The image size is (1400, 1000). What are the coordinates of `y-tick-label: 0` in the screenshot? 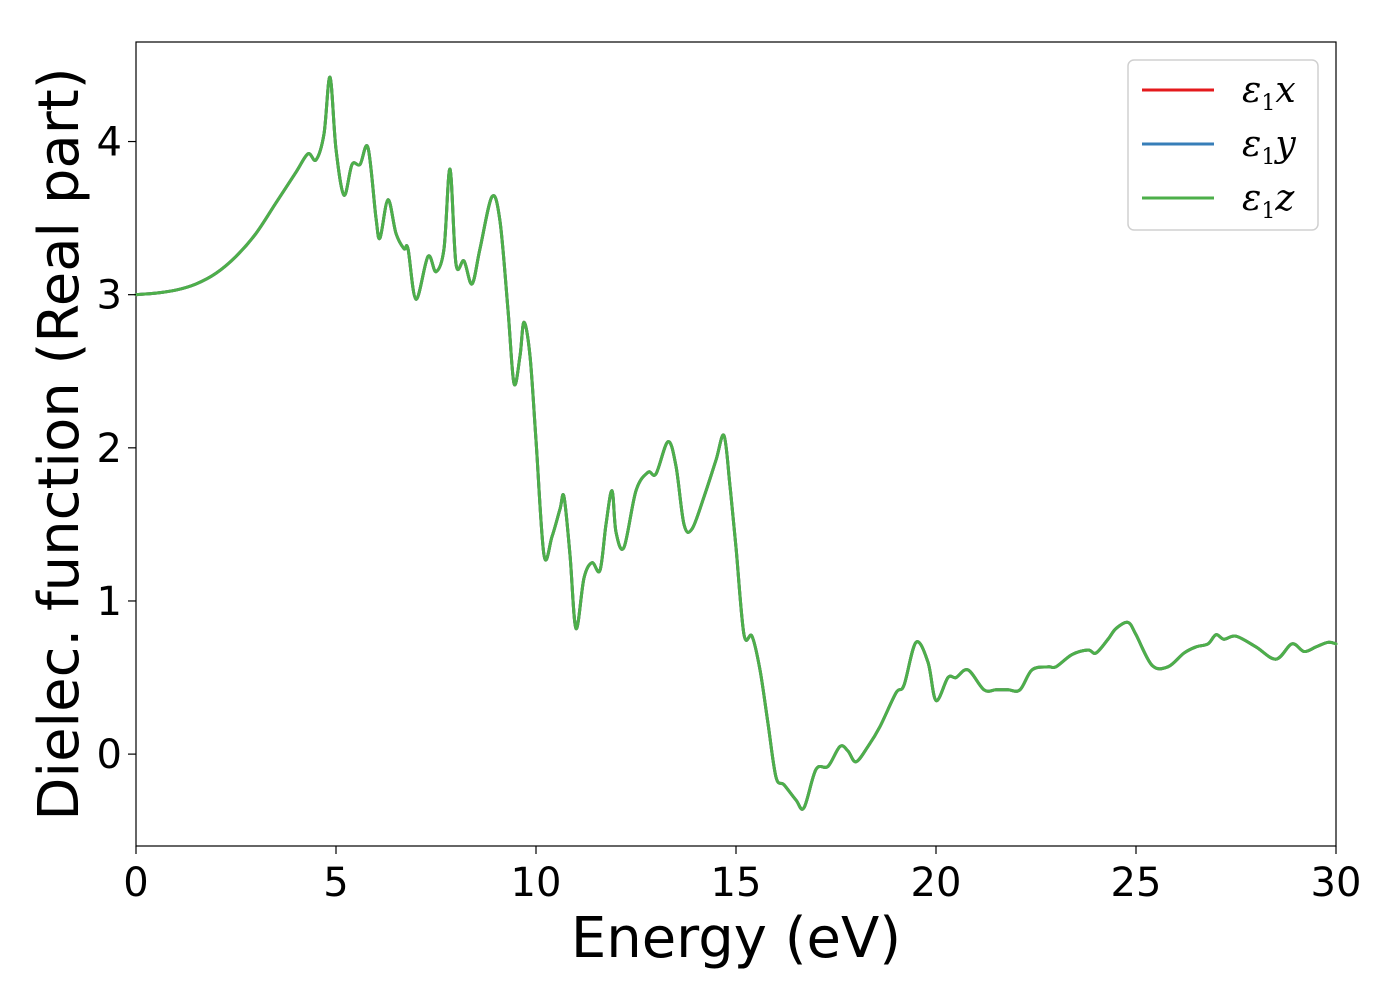 It's located at (109, 755).